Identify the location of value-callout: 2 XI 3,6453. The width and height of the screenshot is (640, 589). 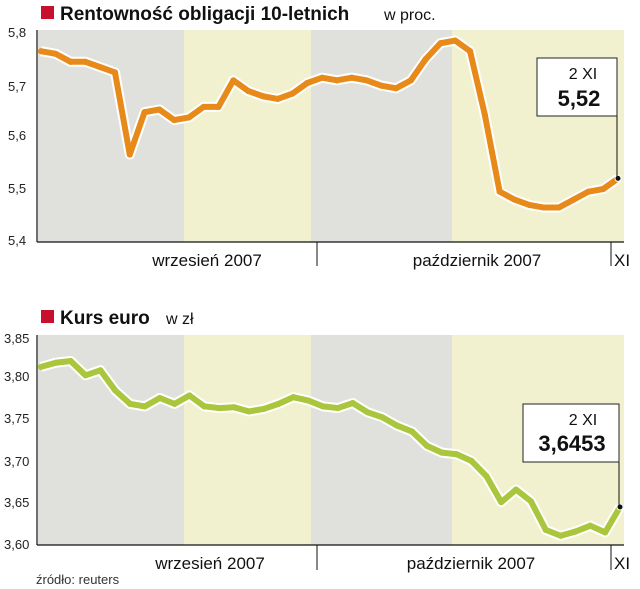
(571, 455).